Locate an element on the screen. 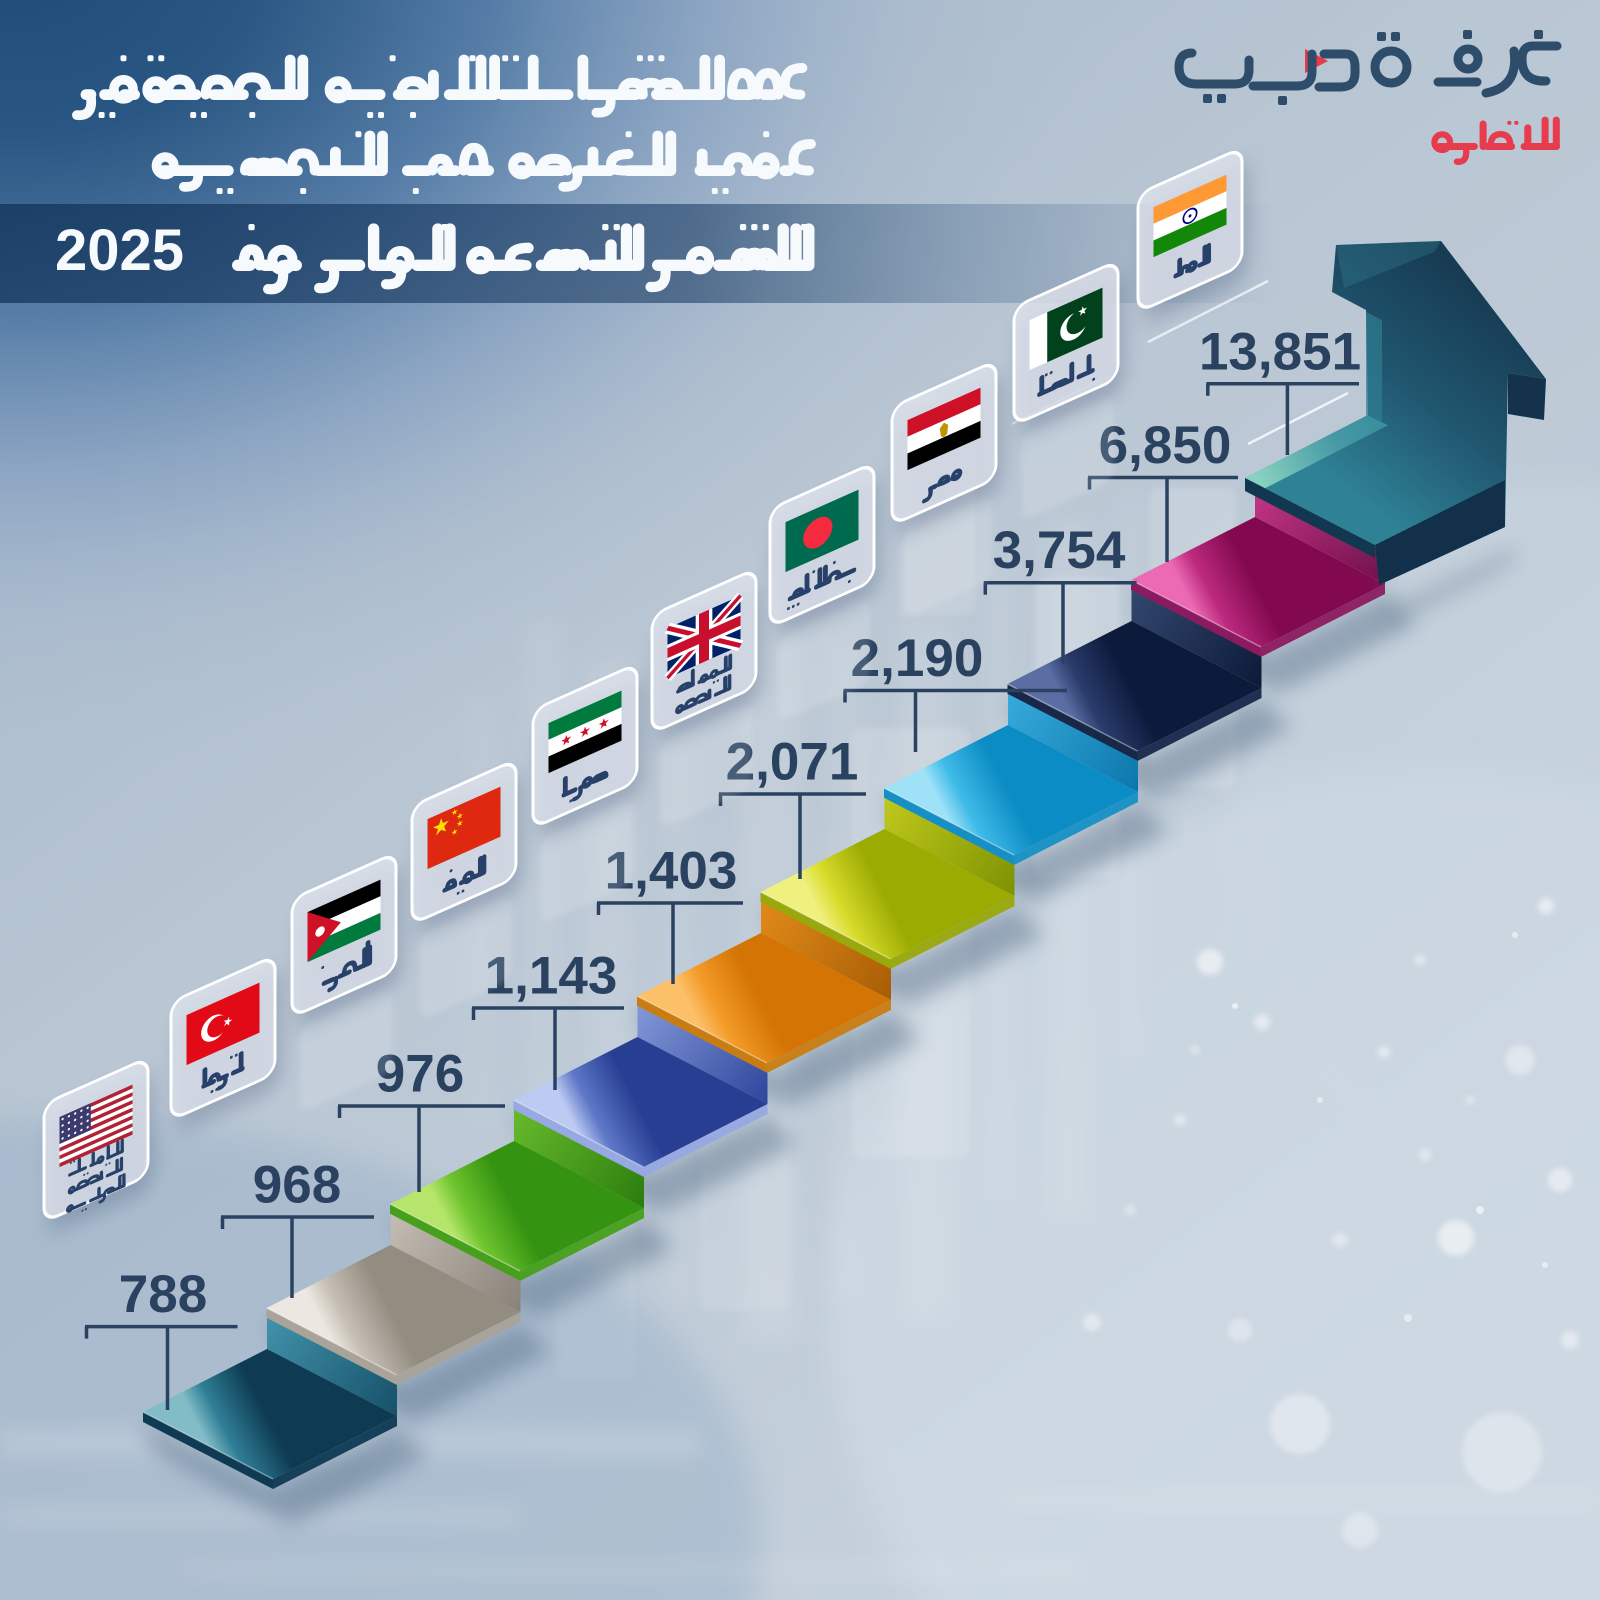 The image size is (1600, 1600). svg-text: 2025 is located at coordinates (119, 250).